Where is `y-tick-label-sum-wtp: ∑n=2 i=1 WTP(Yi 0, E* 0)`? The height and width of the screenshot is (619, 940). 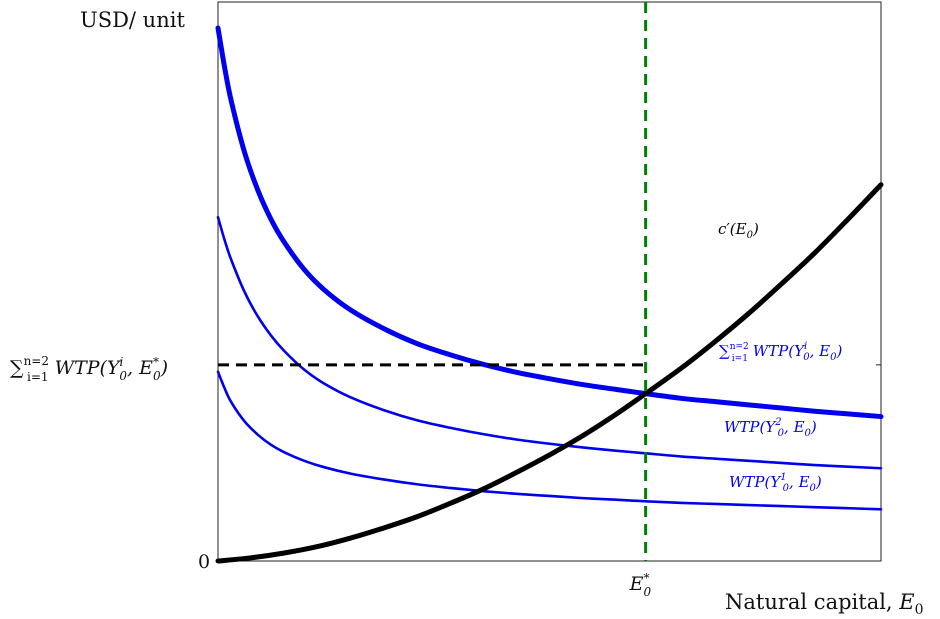
y-tick-label-sum-wtp: ∑n=2 i=1 WTP(Yi 0, E* 0) is located at coordinates (89, 369).